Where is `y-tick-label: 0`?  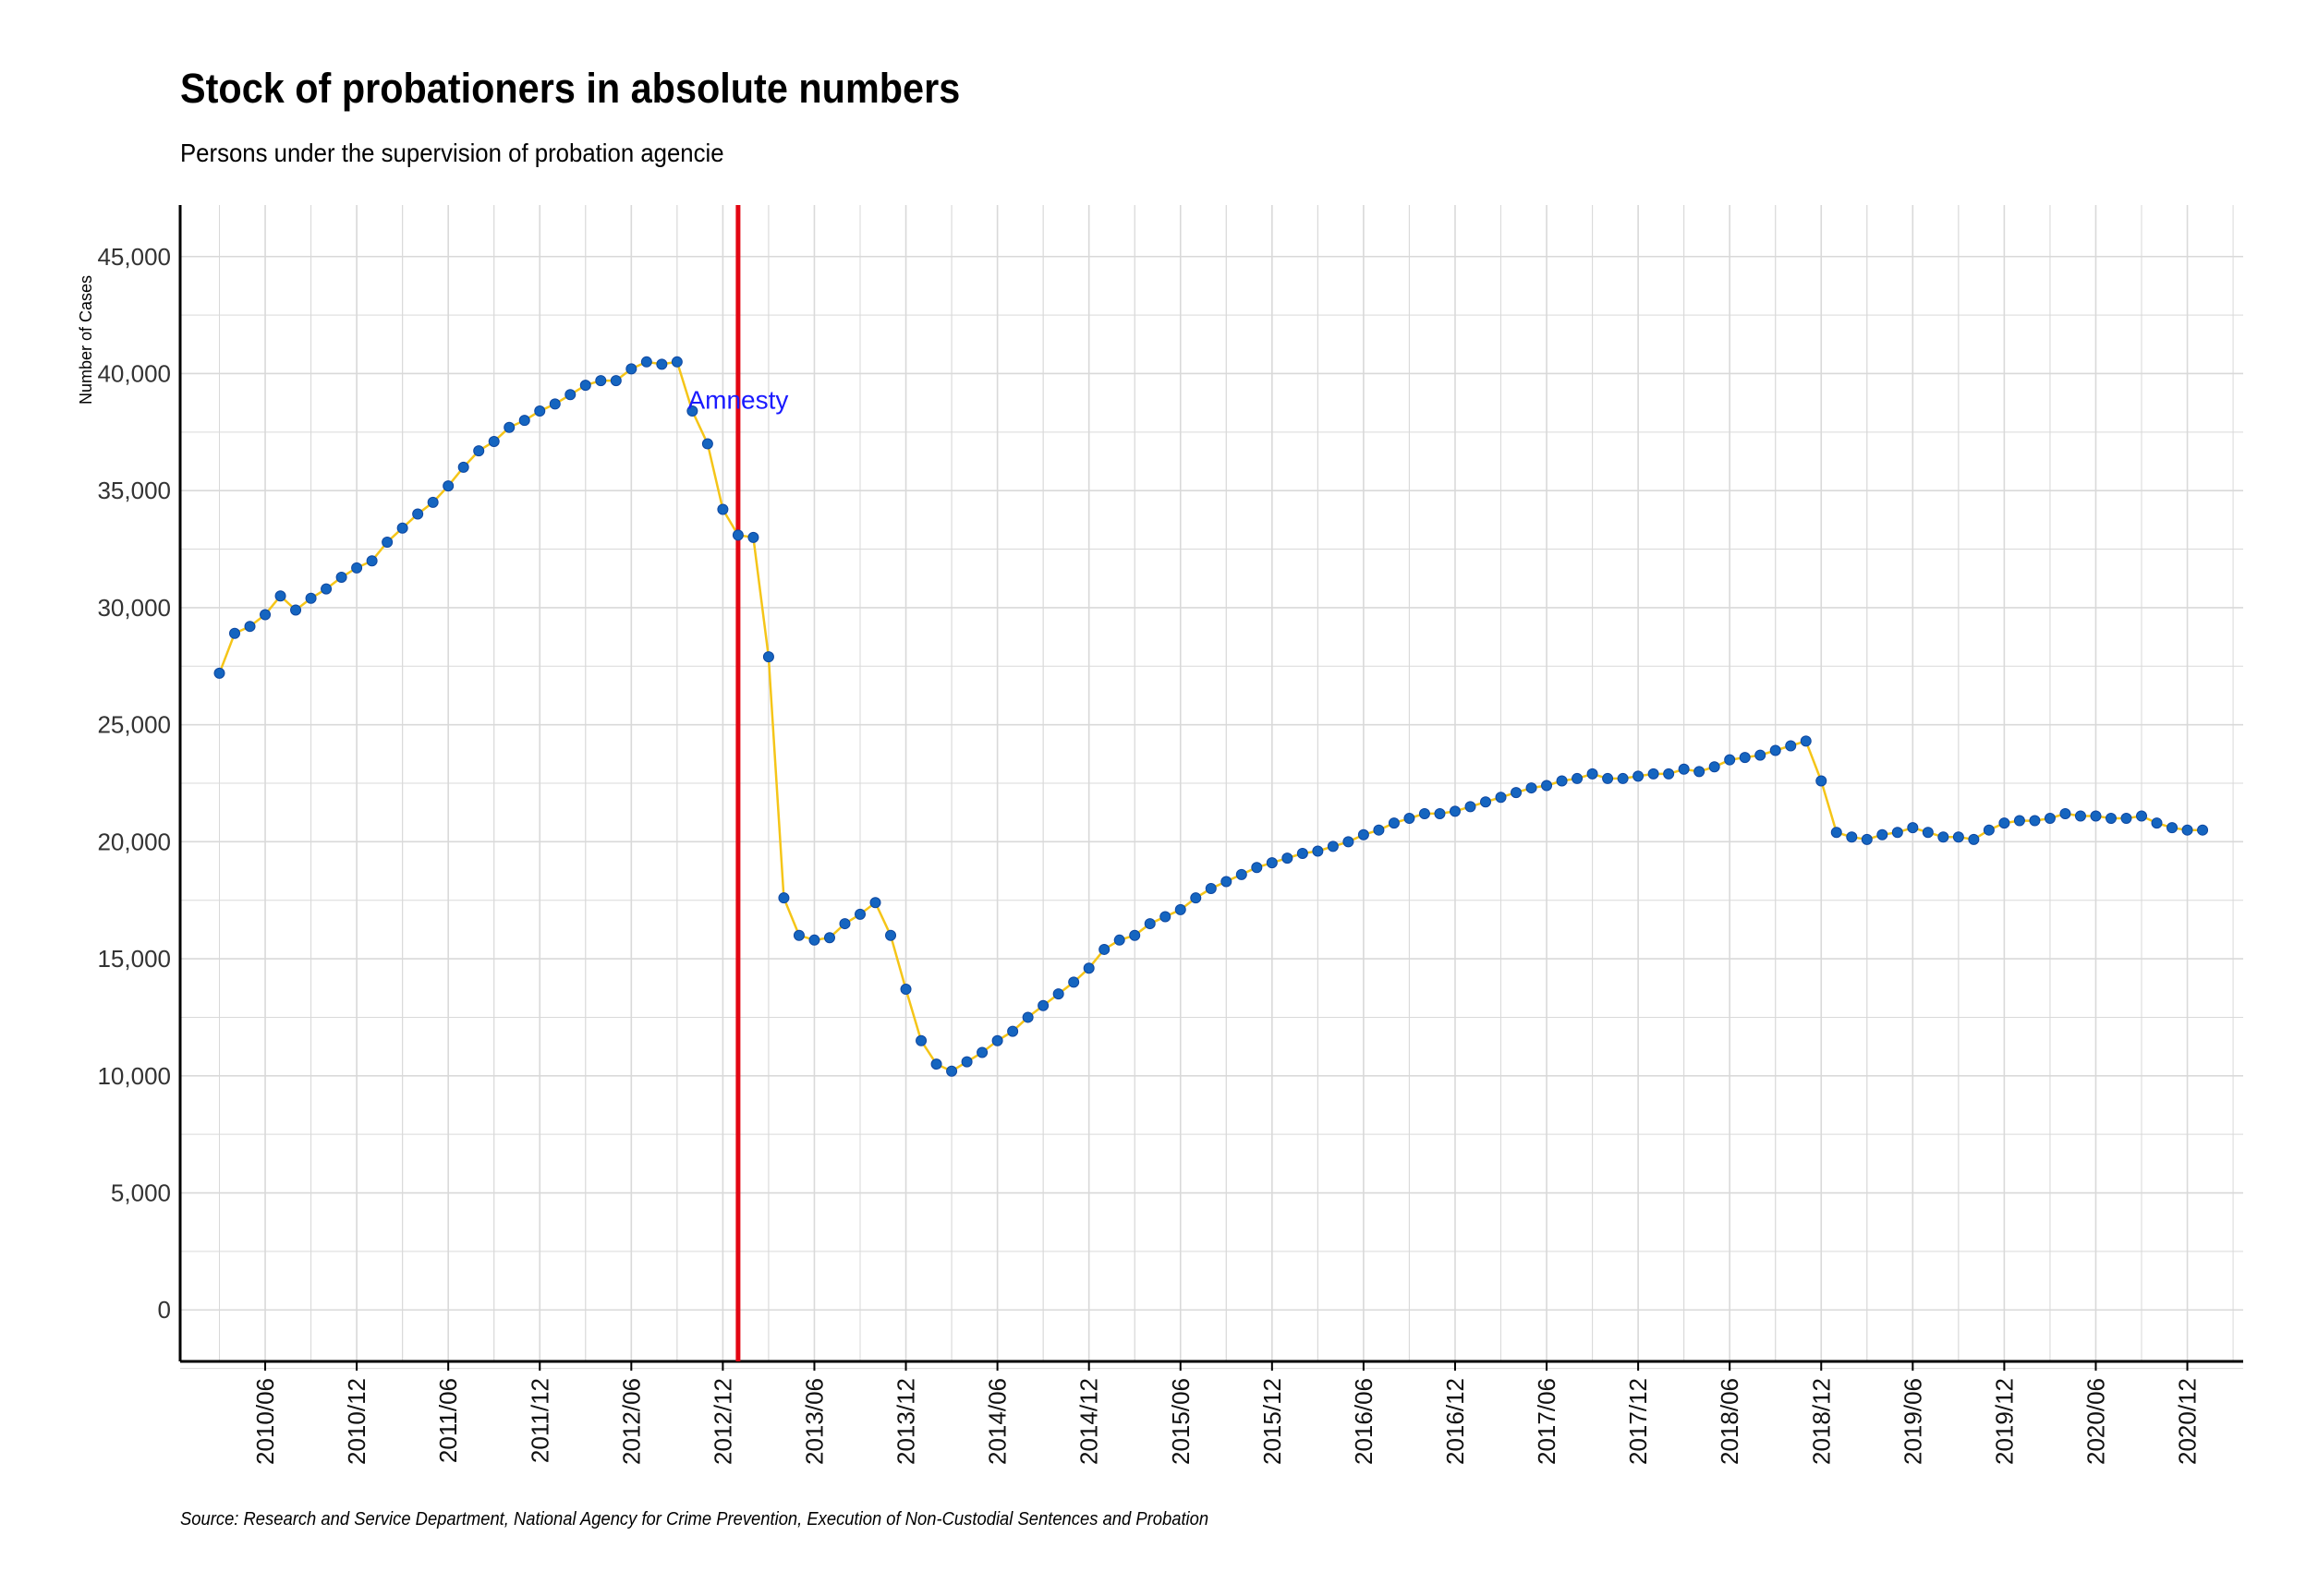
y-tick-label: 0 is located at coordinates (164, 1310).